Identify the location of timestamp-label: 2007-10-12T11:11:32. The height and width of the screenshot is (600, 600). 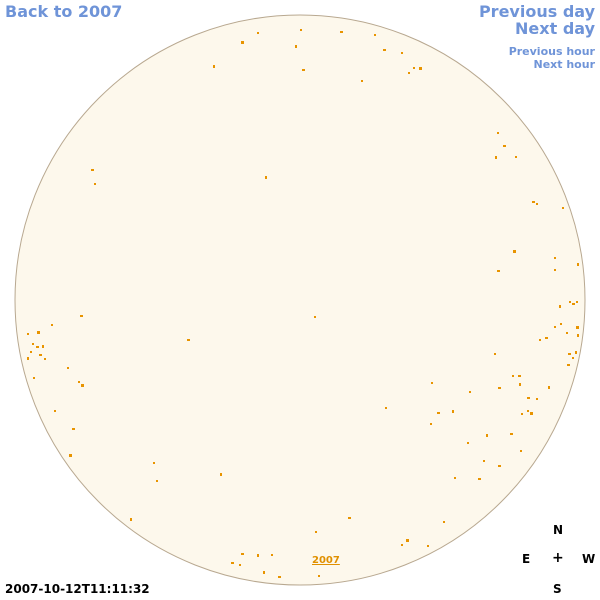
(77, 589).